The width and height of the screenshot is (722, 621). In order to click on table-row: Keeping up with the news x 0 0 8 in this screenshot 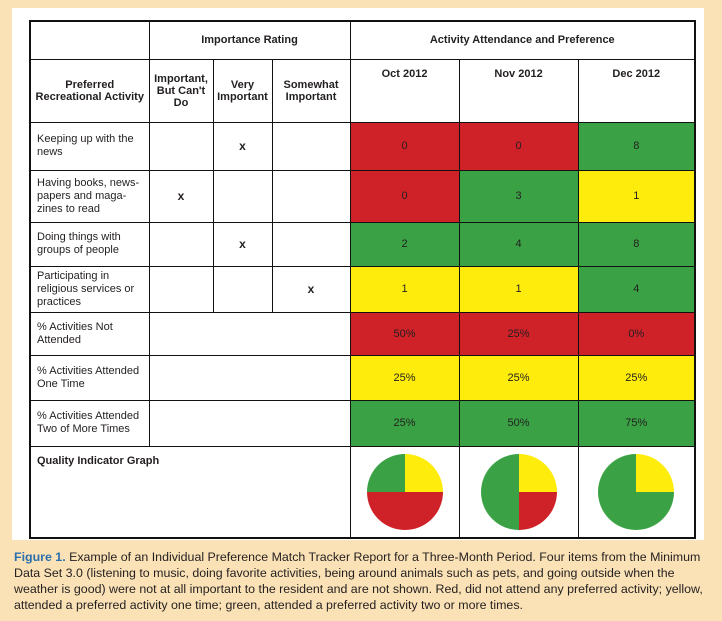, I will do `click(362, 146)`.